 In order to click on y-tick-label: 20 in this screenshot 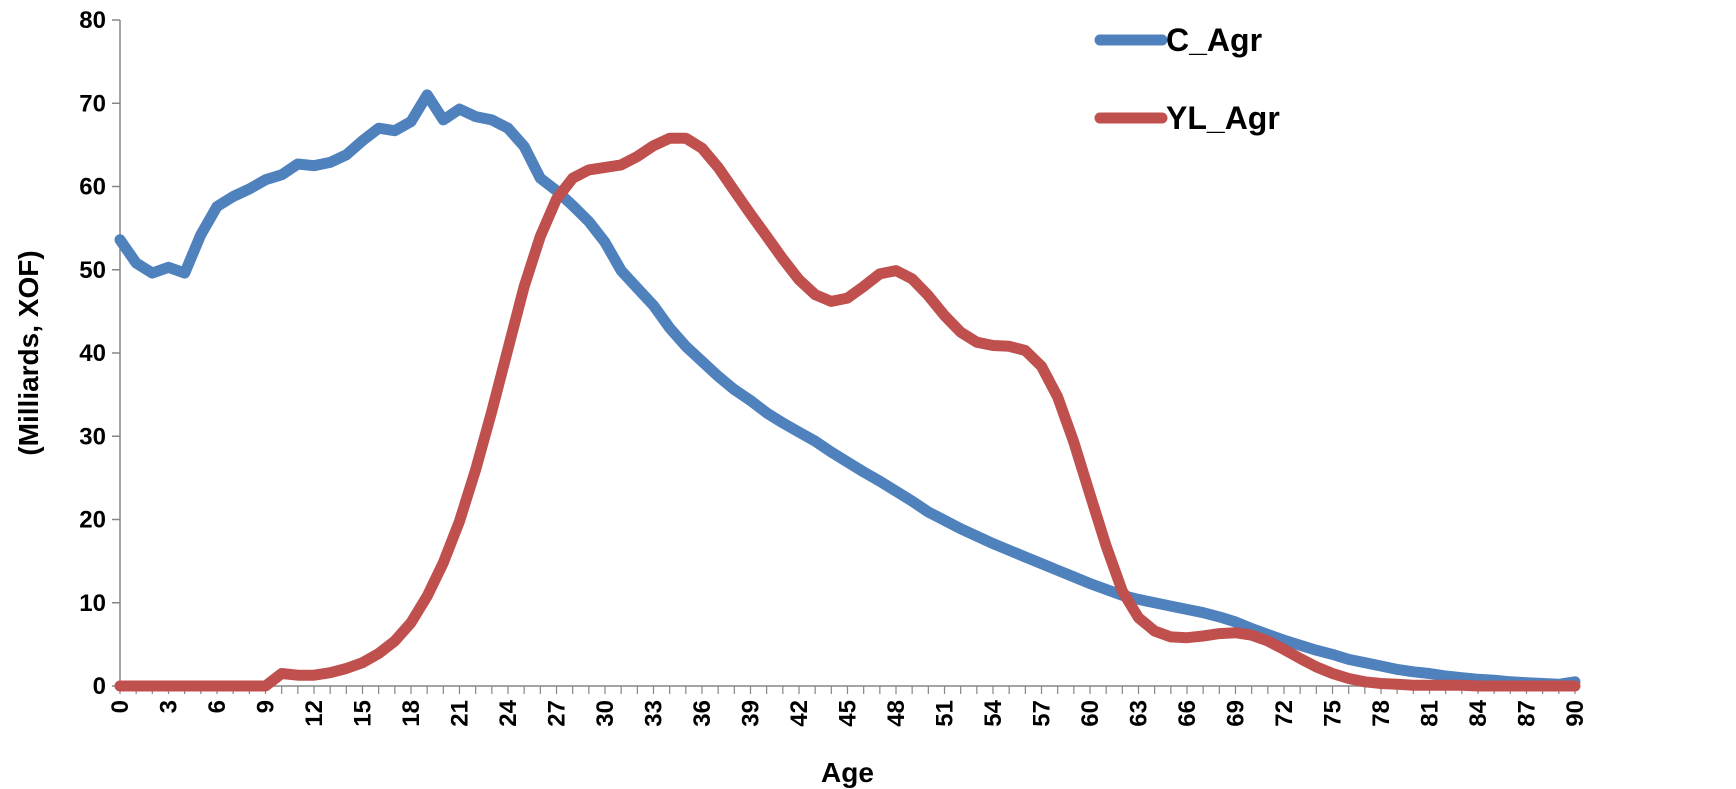, I will do `click(92, 520)`.